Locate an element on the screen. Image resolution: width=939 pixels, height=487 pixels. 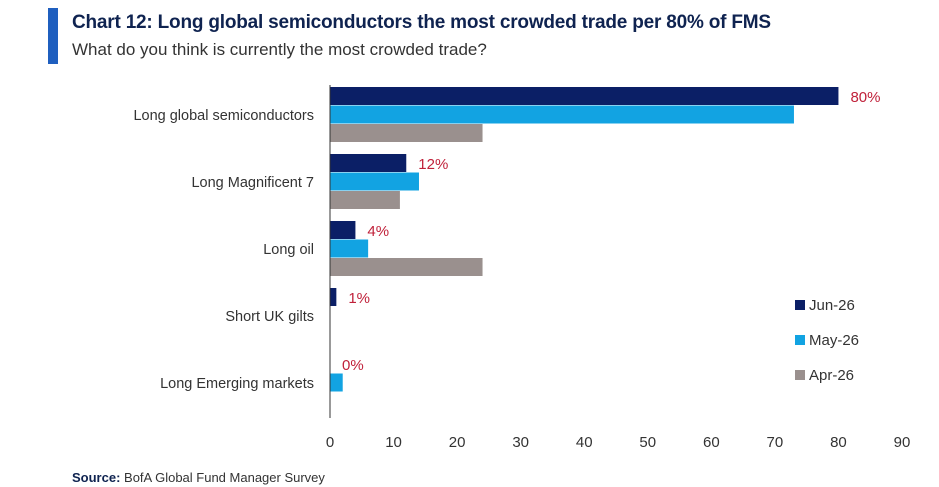
x-tick-label: 40 is located at coordinates (584, 442).